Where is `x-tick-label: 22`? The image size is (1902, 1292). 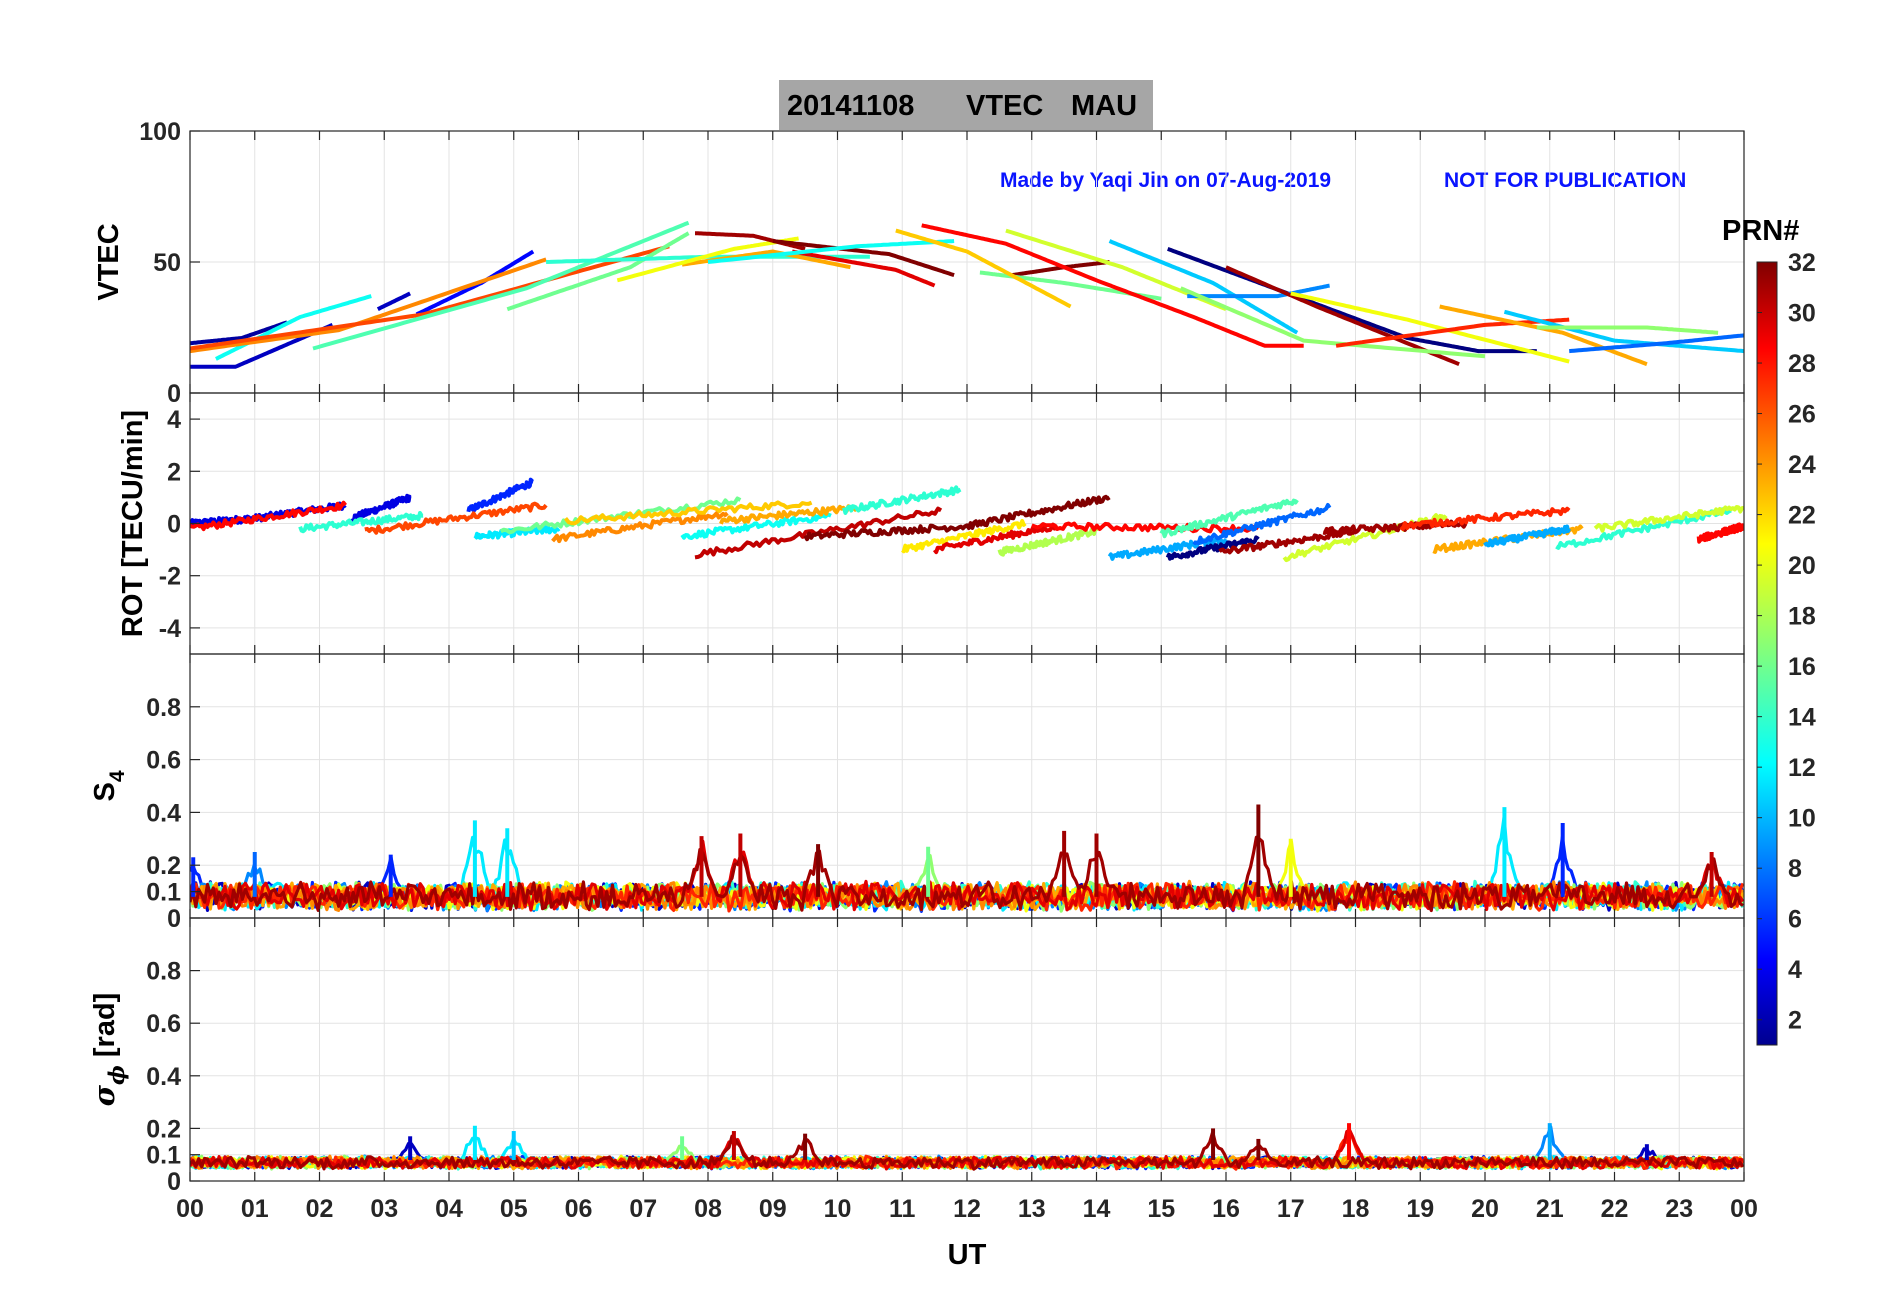
x-tick-label: 22 is located at coordinates (1615, 1209).